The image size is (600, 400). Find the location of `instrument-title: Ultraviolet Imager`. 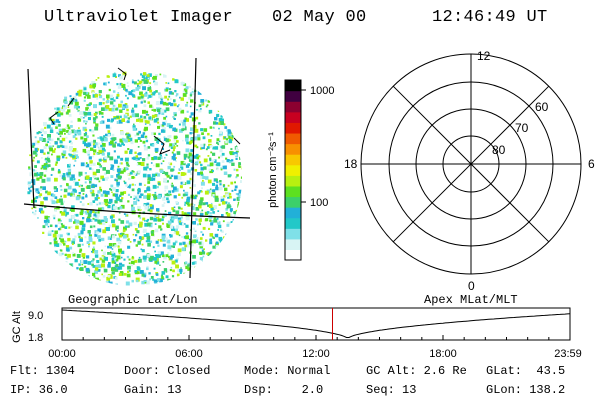

instrument-title: Ultraviolet Imager is located at coordinates (139, 17).